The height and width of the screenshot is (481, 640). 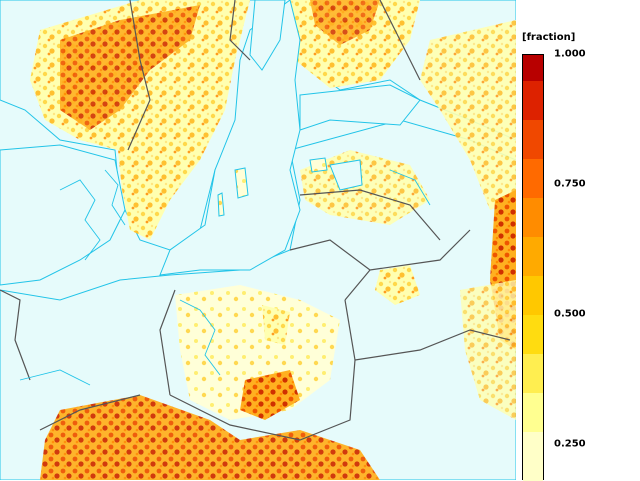 What do you see at coordinates (570, 54) in the screenshot?
I see `legend-tick-label: 1.000` at bounding box center [570, 54].